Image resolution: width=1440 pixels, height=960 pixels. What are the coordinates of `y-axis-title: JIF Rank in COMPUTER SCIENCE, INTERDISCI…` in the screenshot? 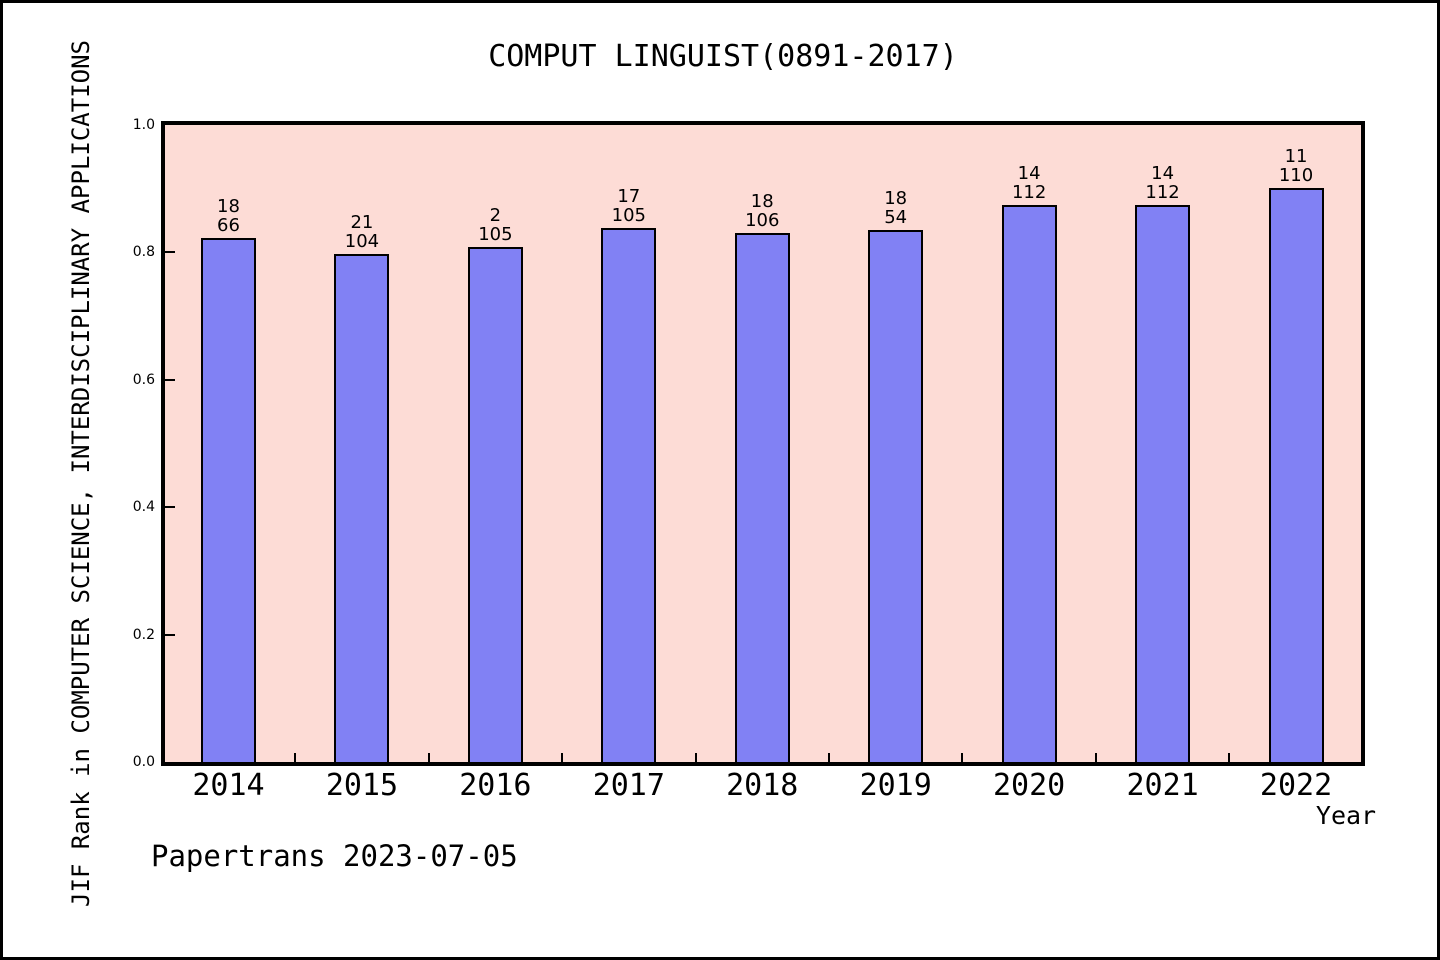 It's located at (81, 473).